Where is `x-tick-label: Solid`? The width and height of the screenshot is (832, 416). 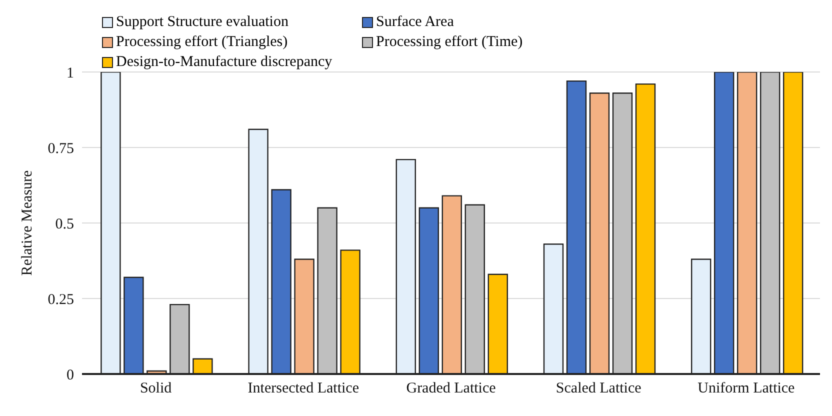 x-tick-label: Solid is located at coordinates (156, 388).